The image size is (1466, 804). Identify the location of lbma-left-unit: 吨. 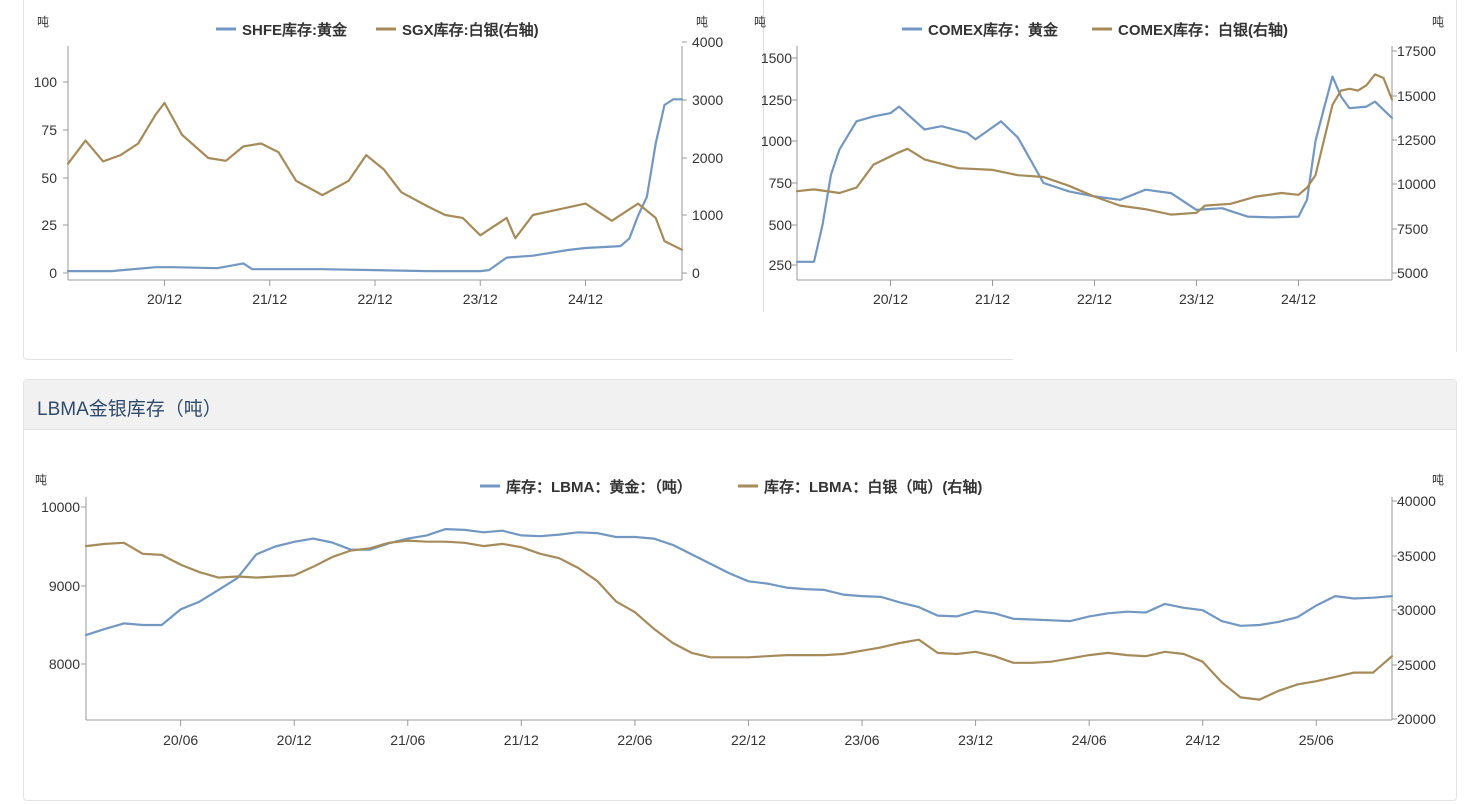
(41, 480).